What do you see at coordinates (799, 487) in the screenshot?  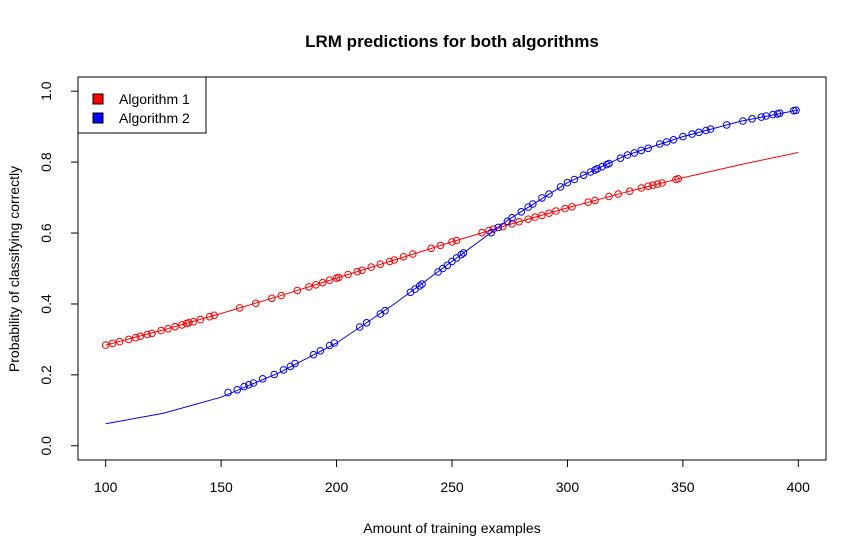 I see `x-tick-label: 400` at bounding box center [799, 487].